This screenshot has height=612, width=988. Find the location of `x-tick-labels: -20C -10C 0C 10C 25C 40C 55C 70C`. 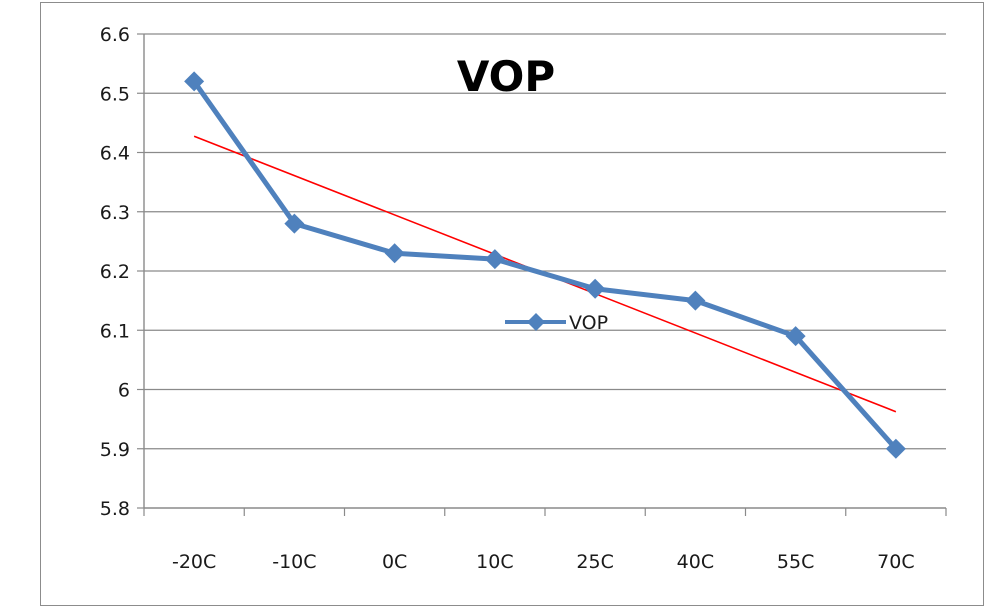

x-tick-labels: -20C -10C 0C 10C 25C 40C 55C 70C is located at coordinates (543, 562).